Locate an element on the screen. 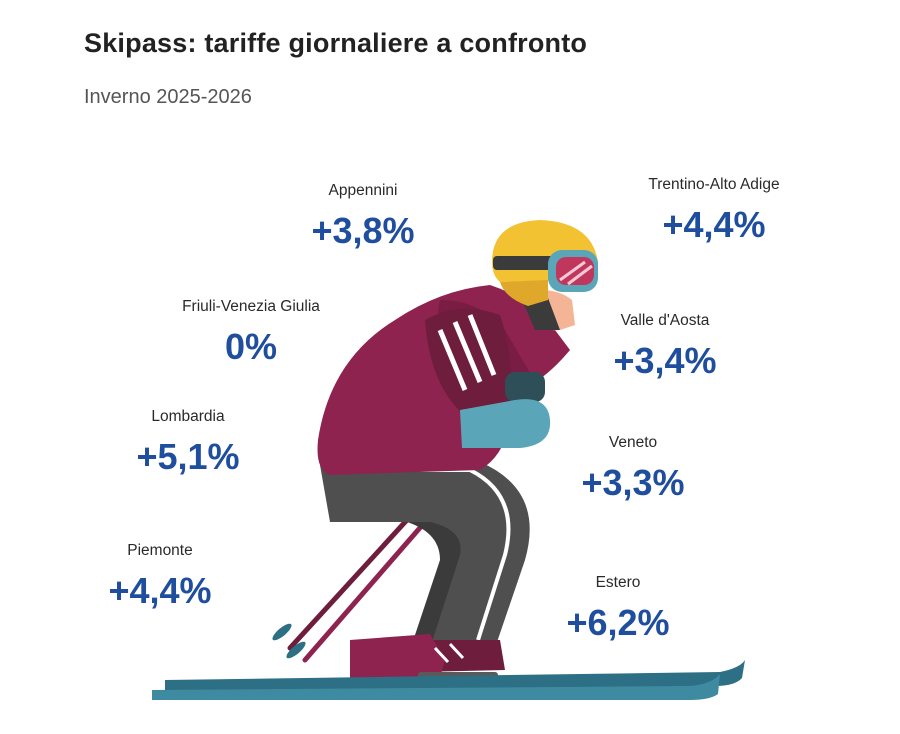 This screenshot has width=900, height=734. region-friuli-venezia-giulia: Friuli-Venezia Giulia 0% is located at coordinates (251, 333).